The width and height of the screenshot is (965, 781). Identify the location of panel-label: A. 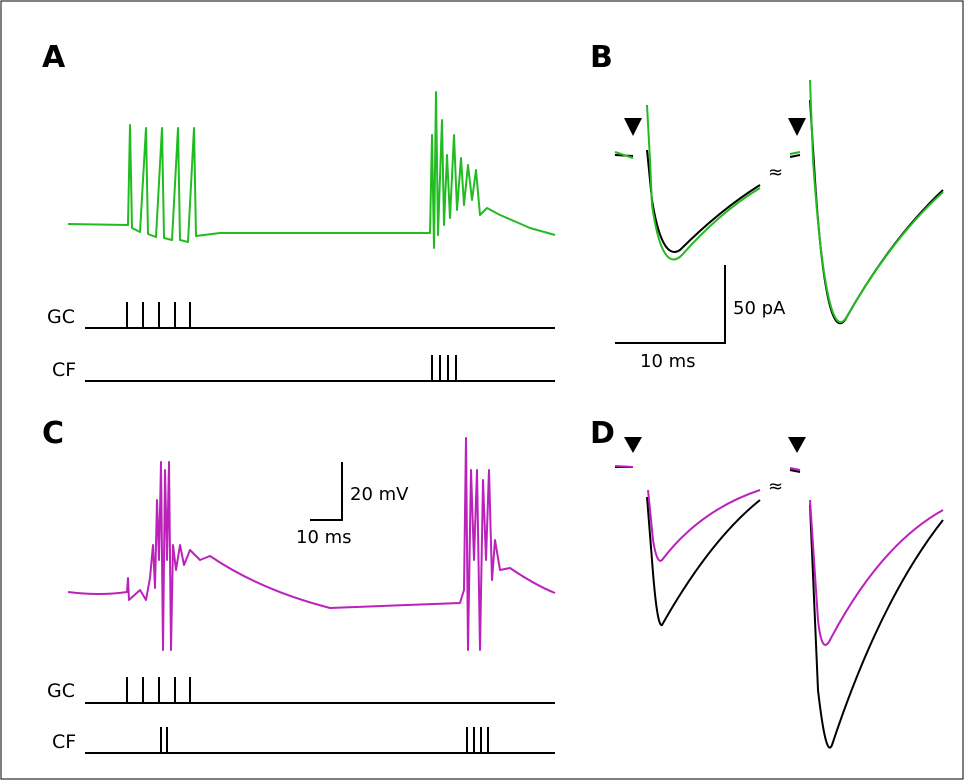
(54, 57).